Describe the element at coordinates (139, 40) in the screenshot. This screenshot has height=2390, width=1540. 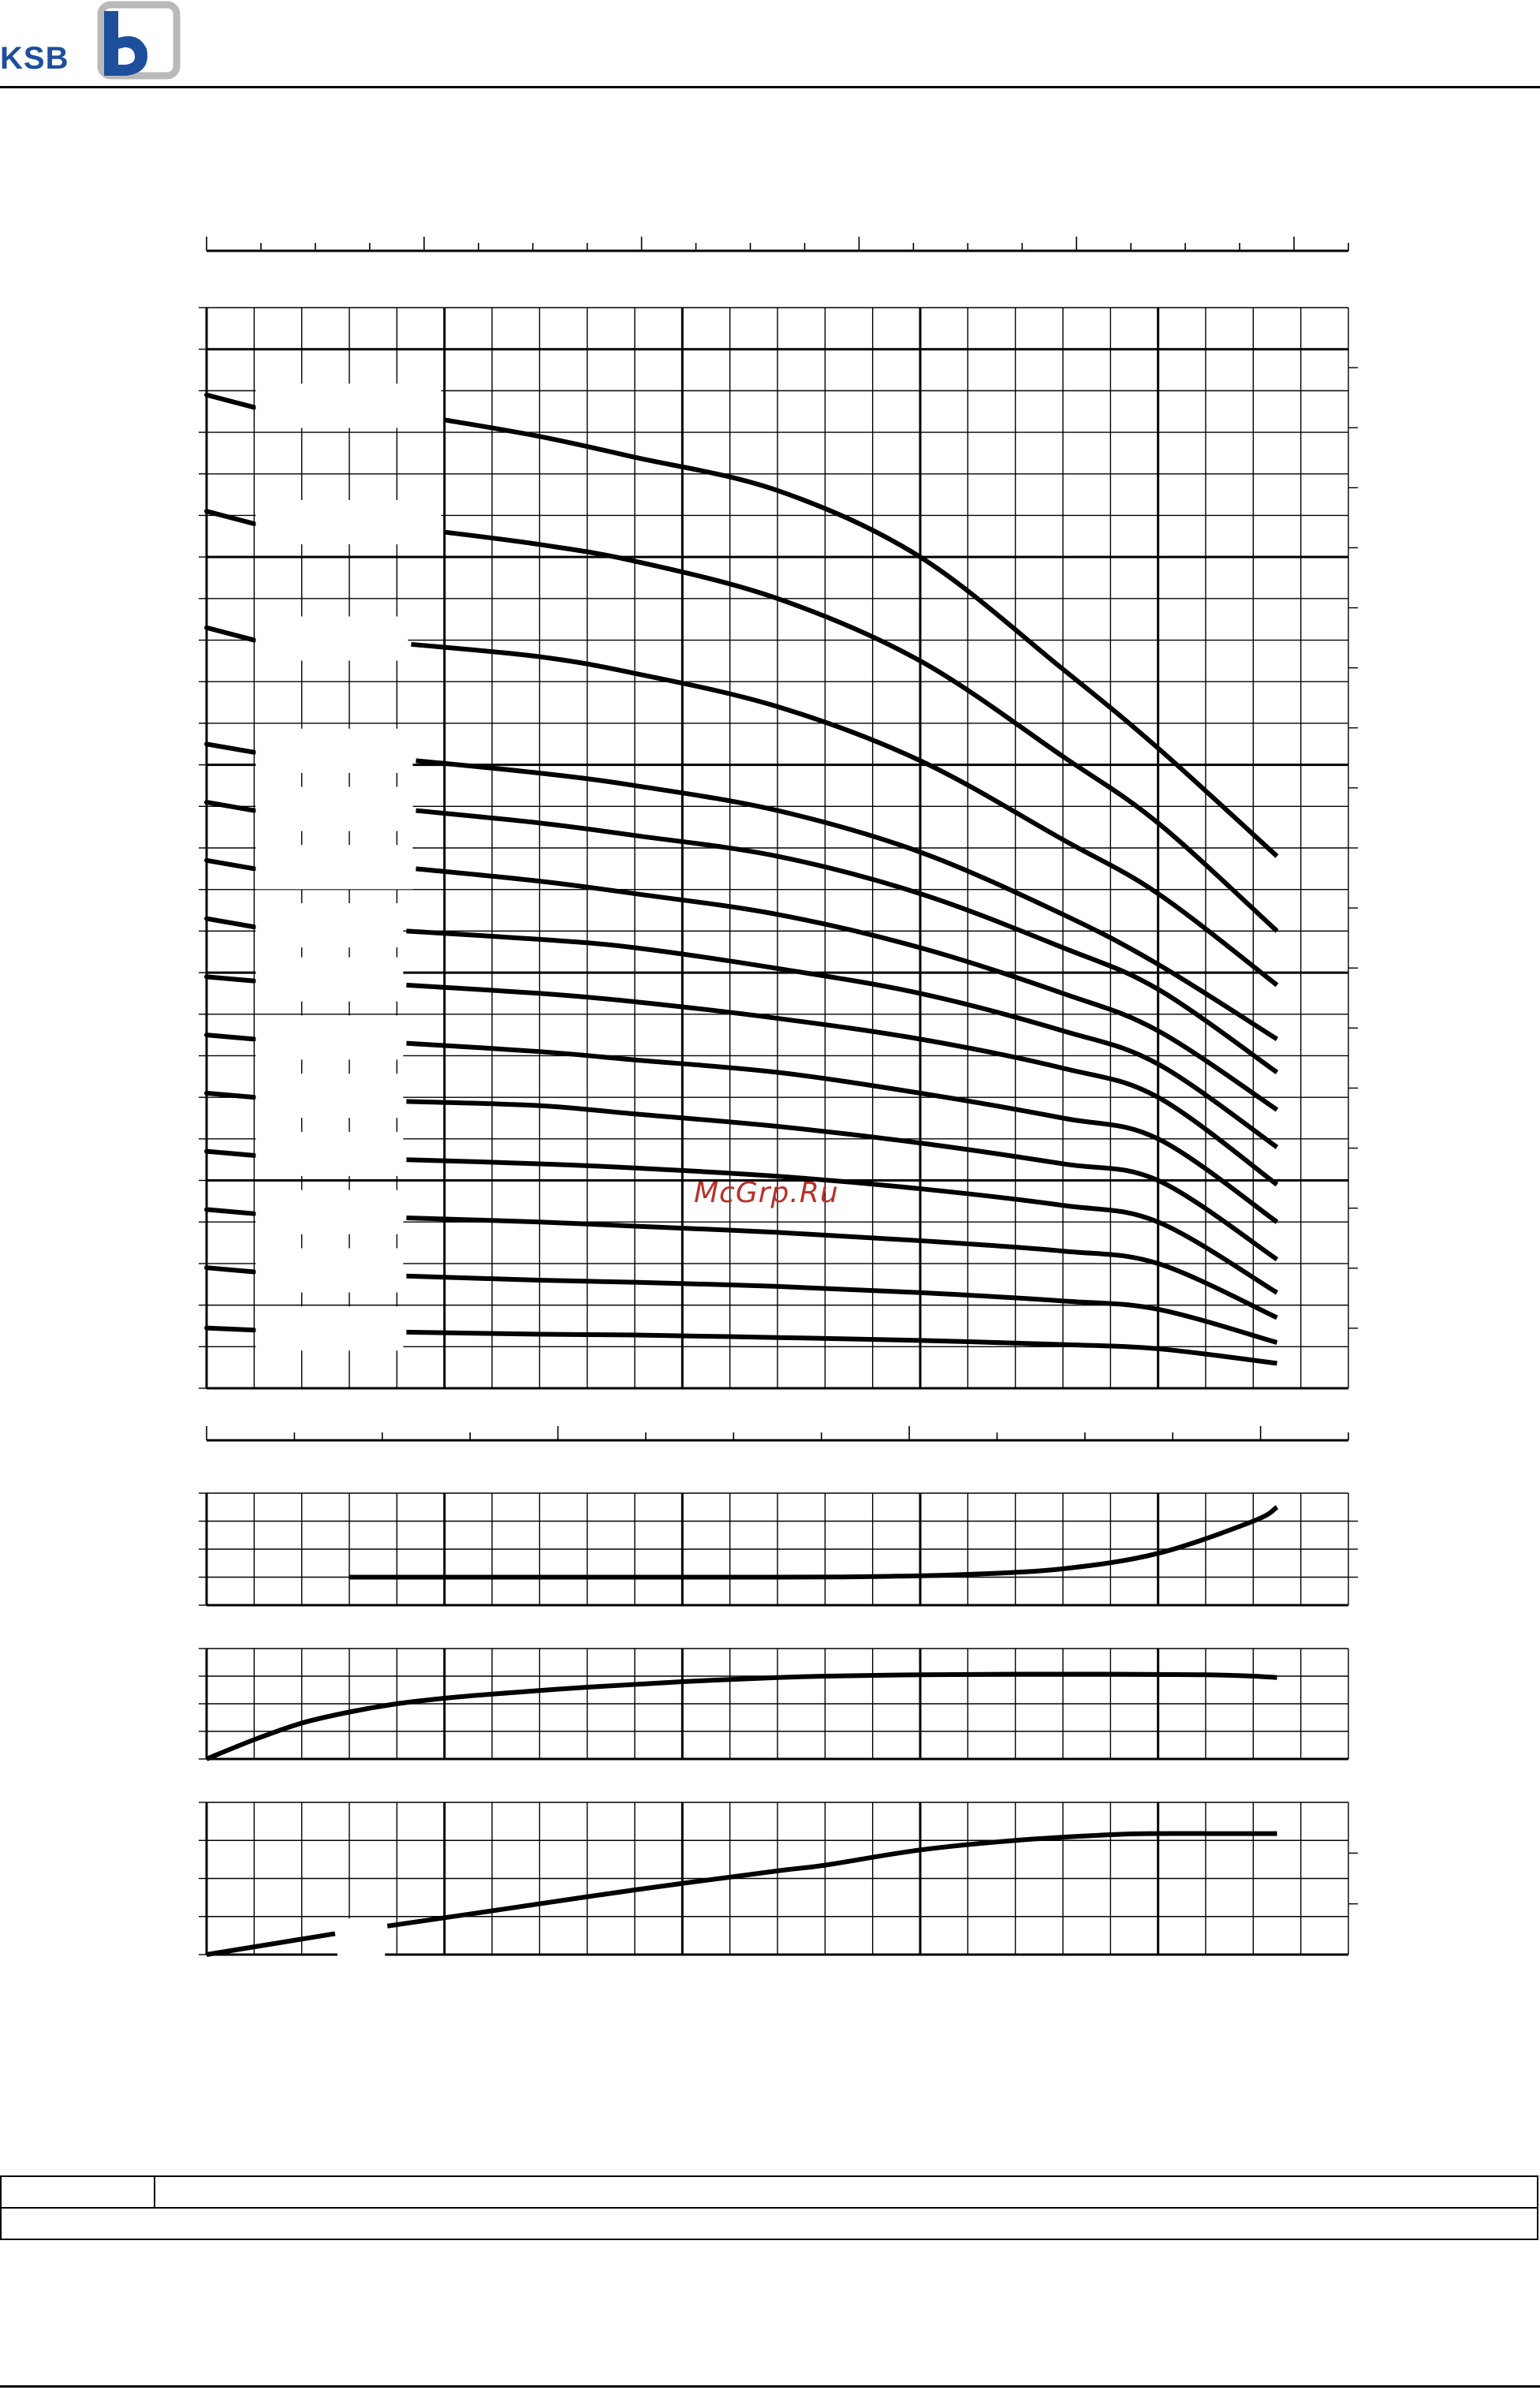
I see `ksb-logo-icon` at that location.